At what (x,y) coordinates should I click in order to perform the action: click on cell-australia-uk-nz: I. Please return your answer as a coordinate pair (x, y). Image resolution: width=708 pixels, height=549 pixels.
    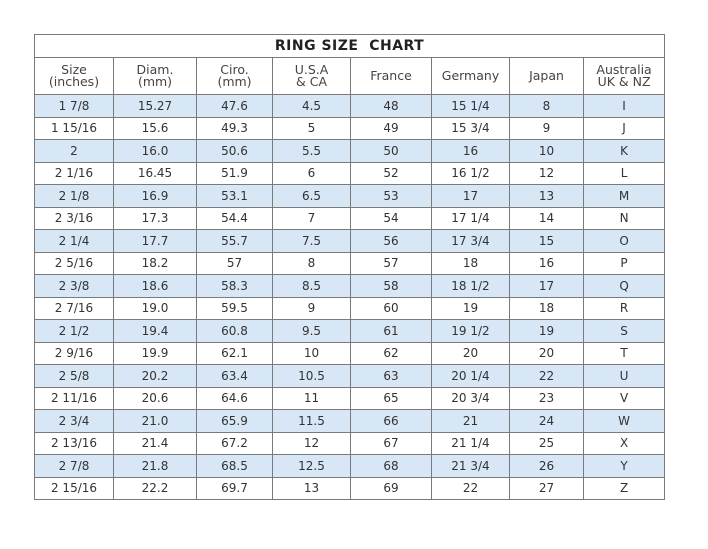
    Looking at the image, I should click on (624, 106).